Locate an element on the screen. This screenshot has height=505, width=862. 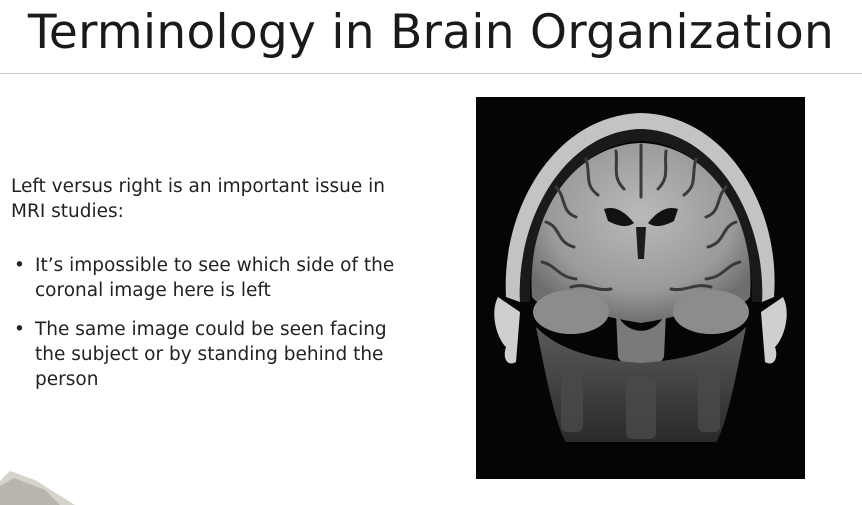
slide-title: Terminology in Brain Organization is located at coordinates (431, 32).